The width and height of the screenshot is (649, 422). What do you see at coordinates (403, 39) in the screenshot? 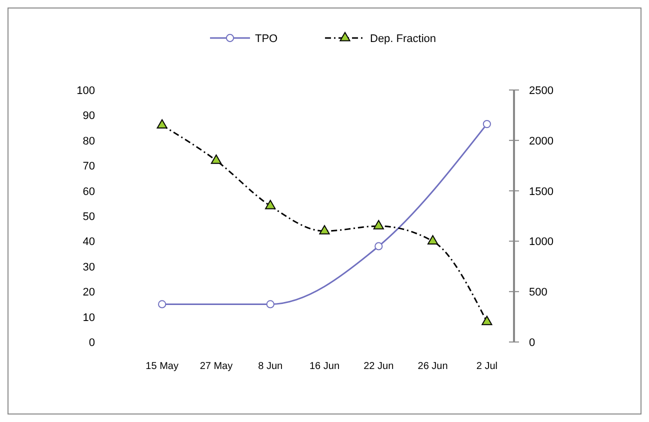
I see `legend-label: Dep. Fraction` at bounding box center [403, 39].